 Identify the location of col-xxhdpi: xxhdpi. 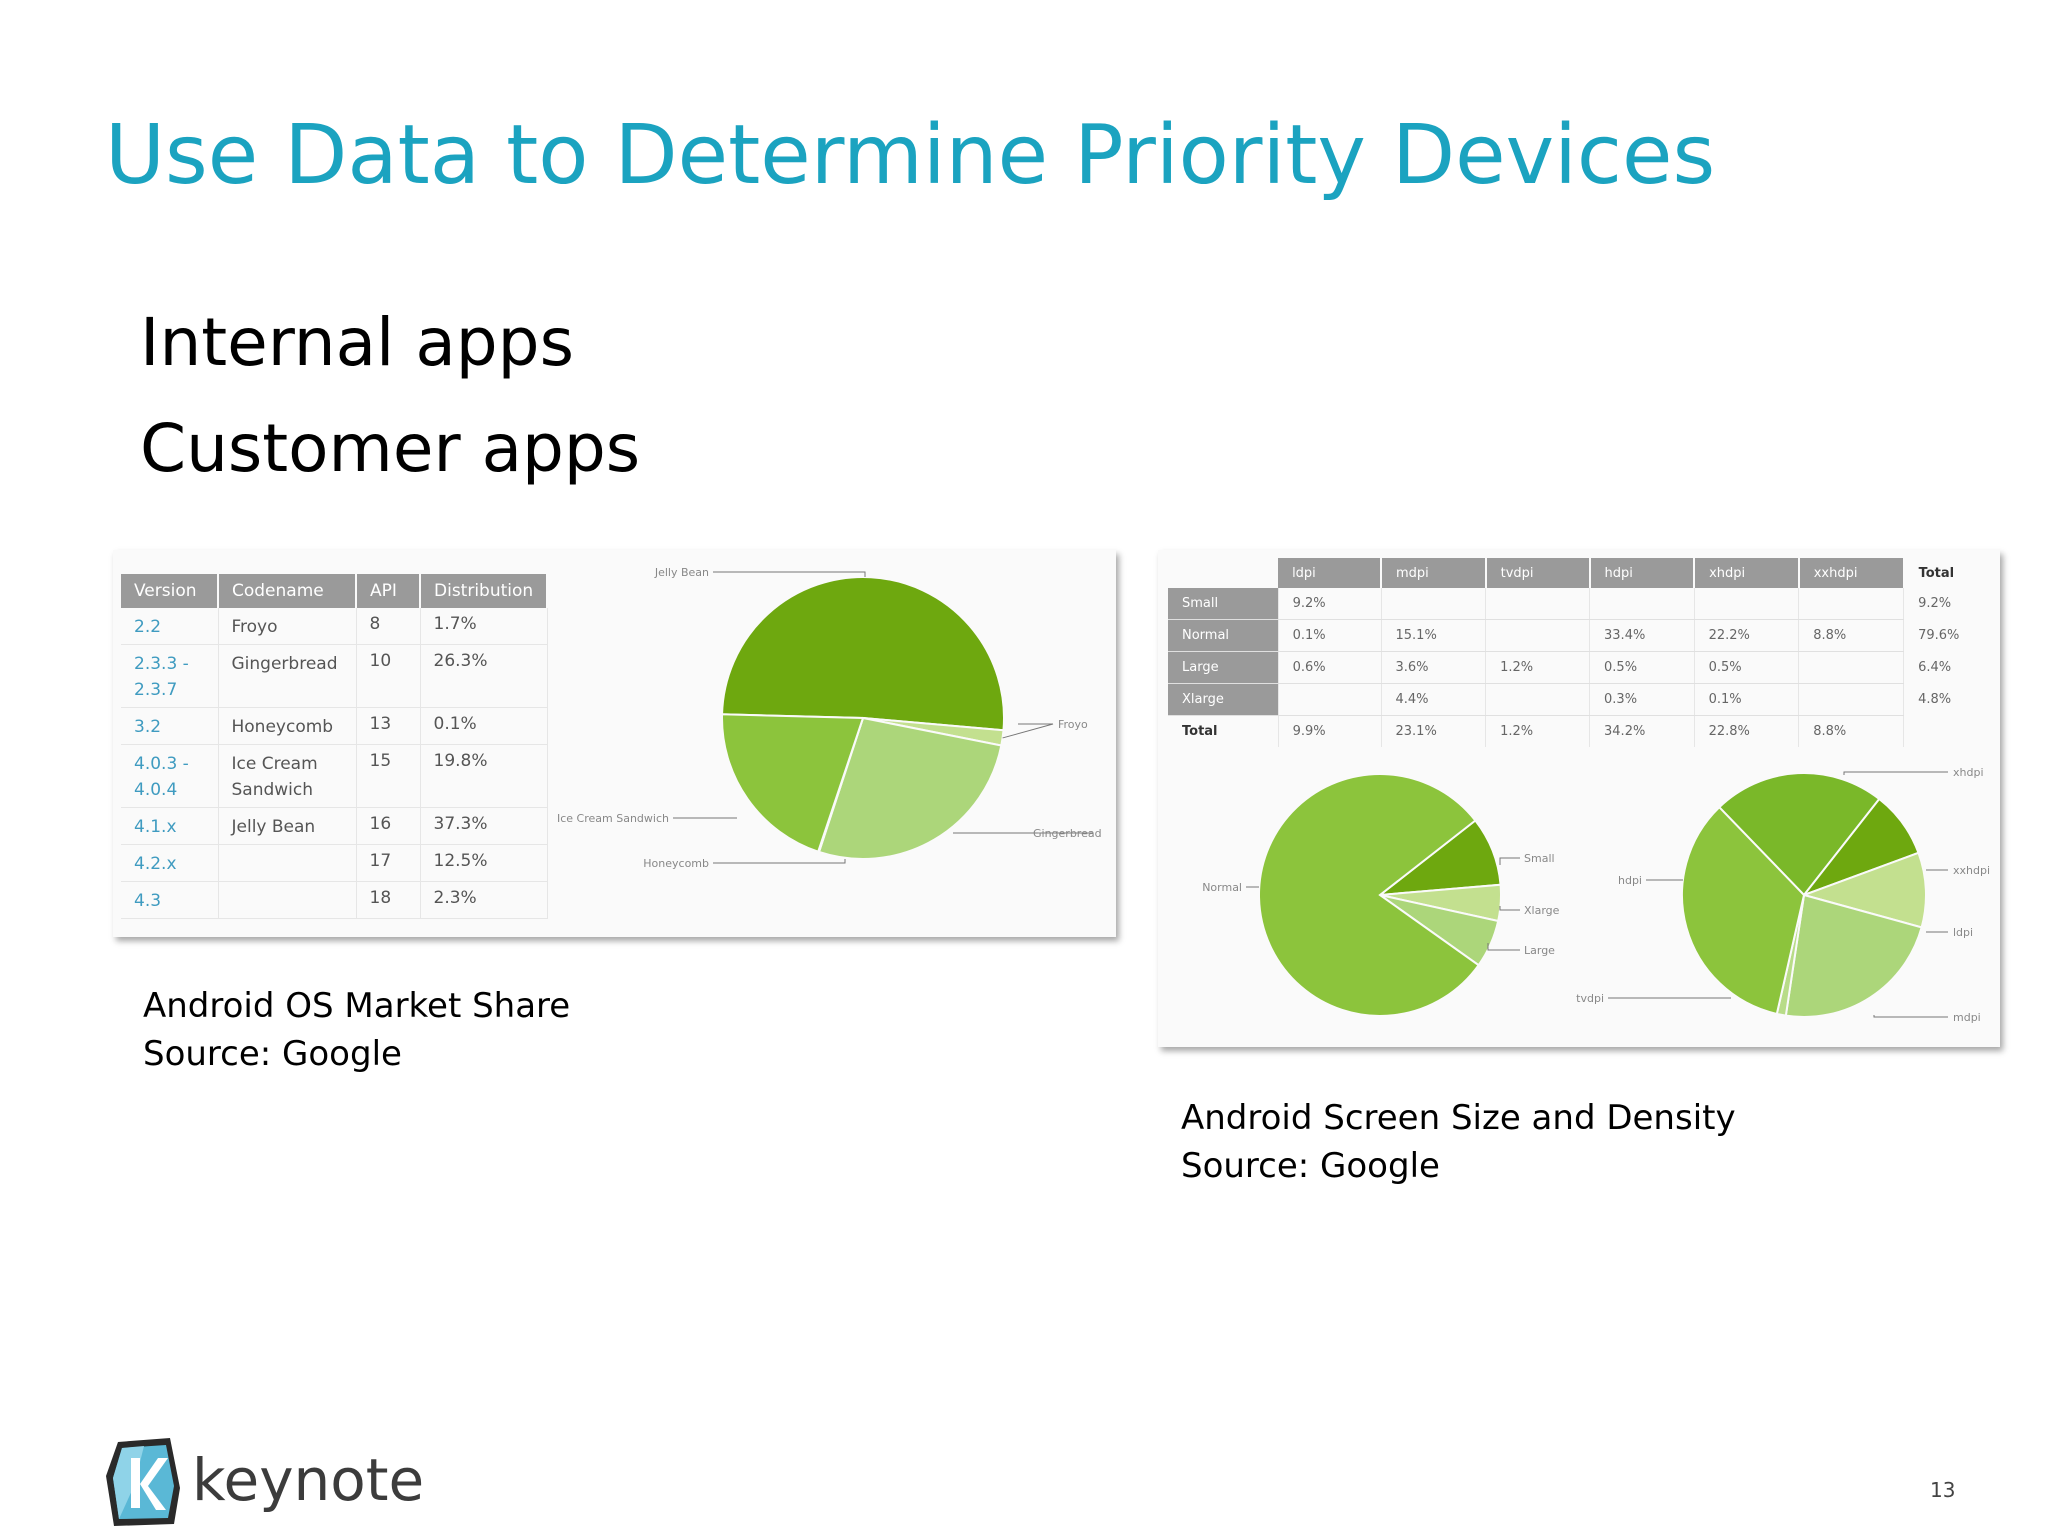
(1851, 573).